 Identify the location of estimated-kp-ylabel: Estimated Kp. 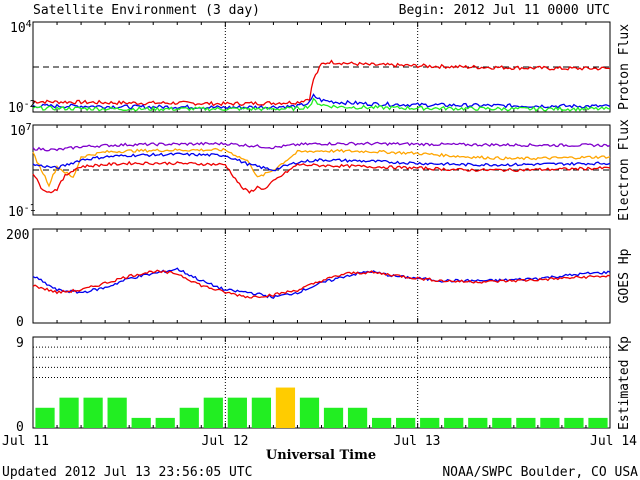
(624, 383).